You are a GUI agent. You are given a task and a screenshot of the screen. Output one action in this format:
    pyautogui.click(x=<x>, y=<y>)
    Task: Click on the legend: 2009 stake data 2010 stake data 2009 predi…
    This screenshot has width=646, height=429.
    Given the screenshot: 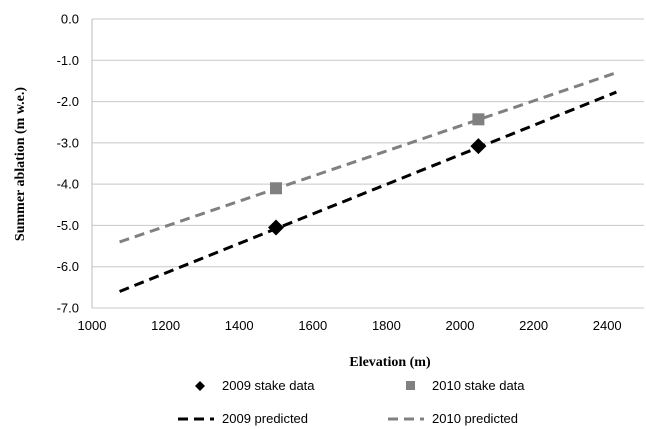 What is the action you would take?
    pyautogui.click(x=351, y=402)
    